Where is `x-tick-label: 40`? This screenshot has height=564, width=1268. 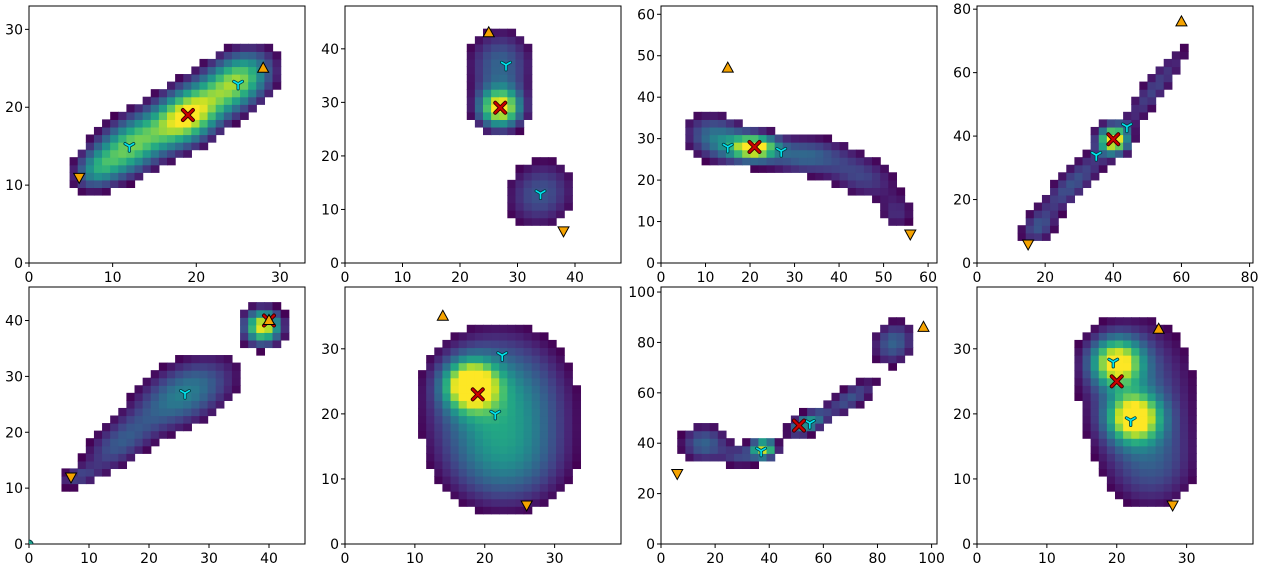
x-tick-label: 40 is located at coordinates (269, 557).